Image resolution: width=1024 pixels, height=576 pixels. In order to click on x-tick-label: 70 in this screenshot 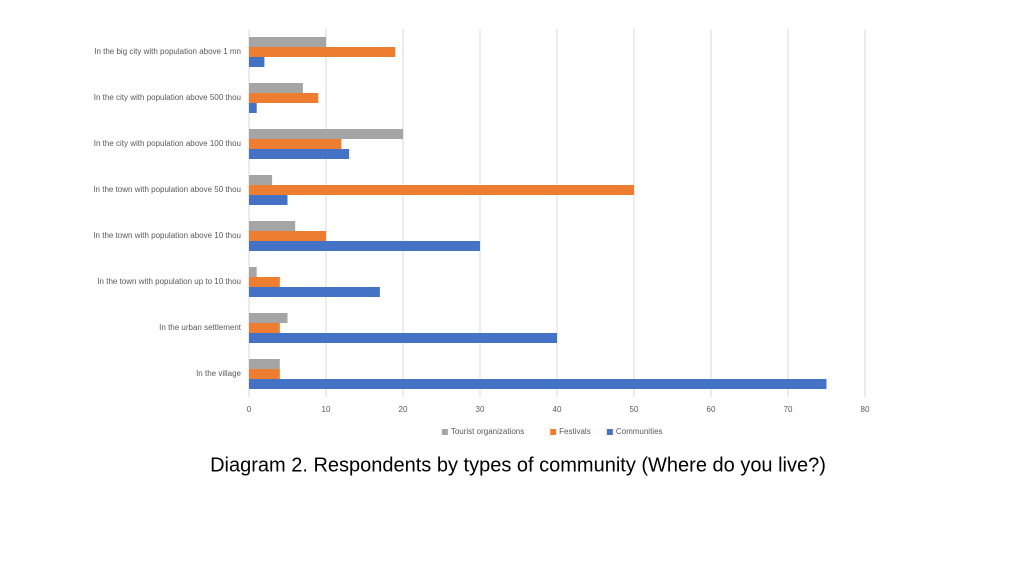, I will do `click(788, 409)`.